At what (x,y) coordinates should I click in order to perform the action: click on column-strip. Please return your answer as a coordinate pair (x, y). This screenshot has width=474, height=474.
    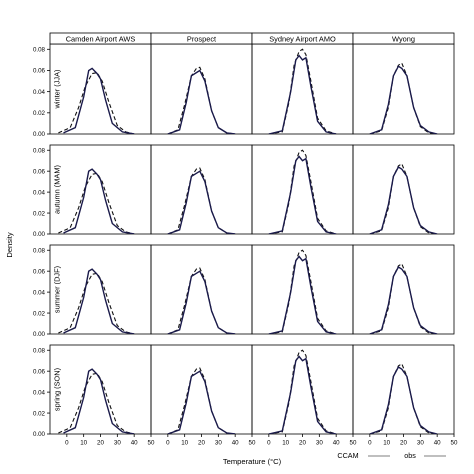
    Looking at the image, I should click on (403, 38).